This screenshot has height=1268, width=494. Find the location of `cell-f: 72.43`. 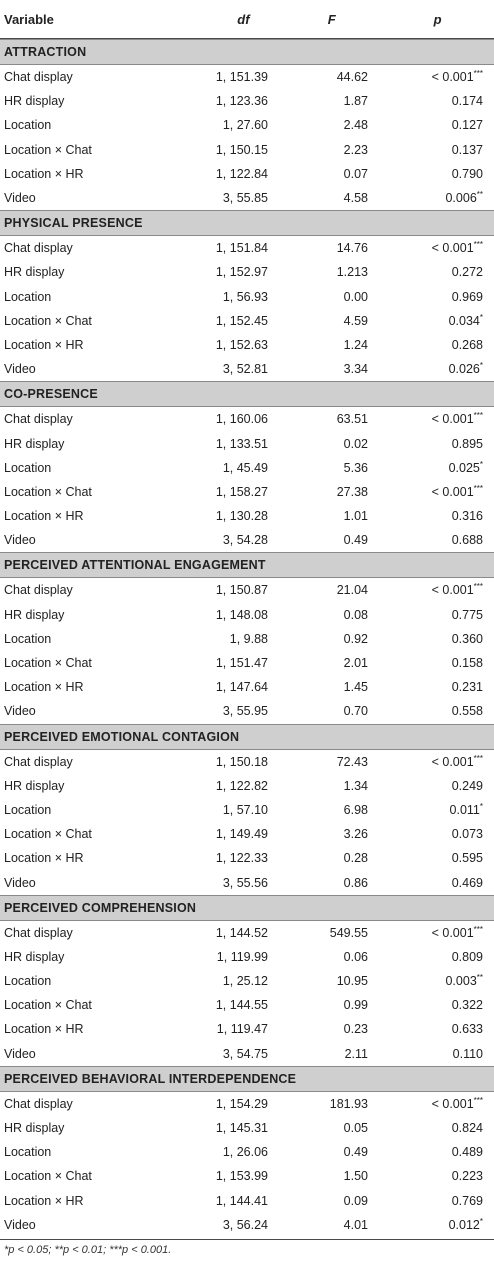

cell-f: 72.43 is located at coordinates (352, 761).